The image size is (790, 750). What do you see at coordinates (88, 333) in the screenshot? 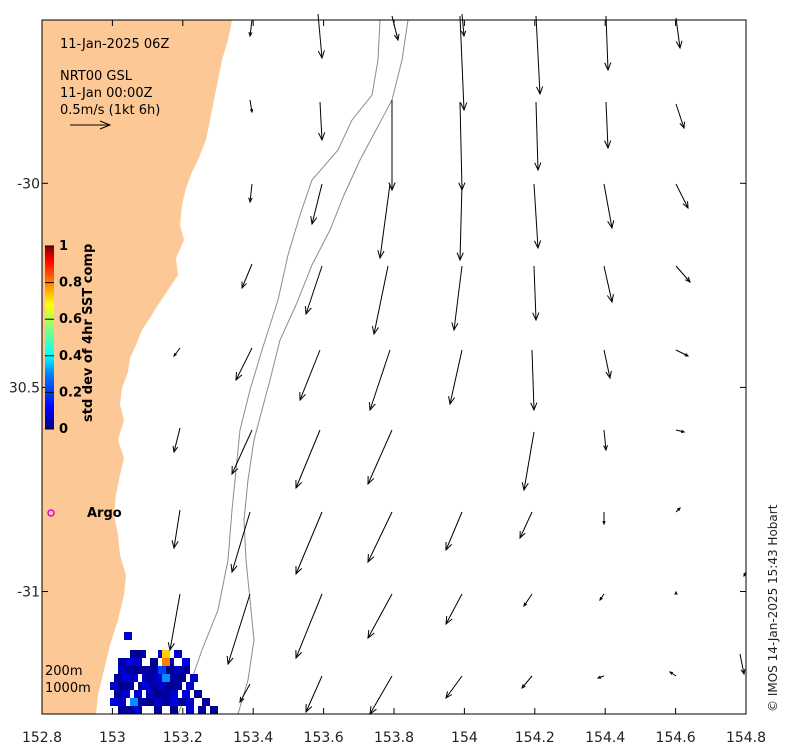
I see `colorbar-title: std dev of 4hr SST comp` at bounding box center [88, 333].